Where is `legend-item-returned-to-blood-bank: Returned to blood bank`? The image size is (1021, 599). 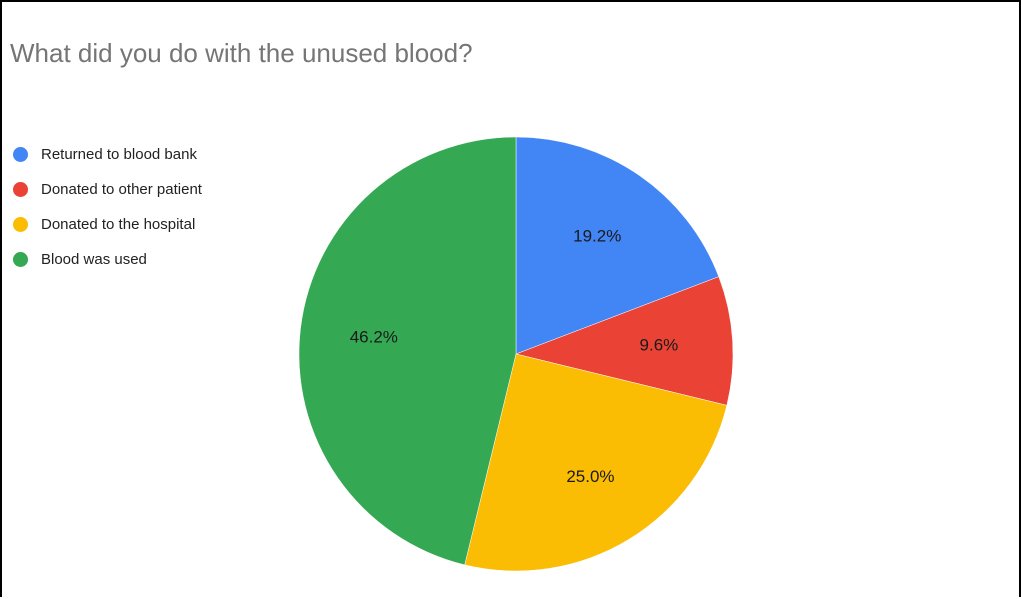 legend-item-returned-to-blood-bank: Returned to blood bank is located at coordinates (107, 154).